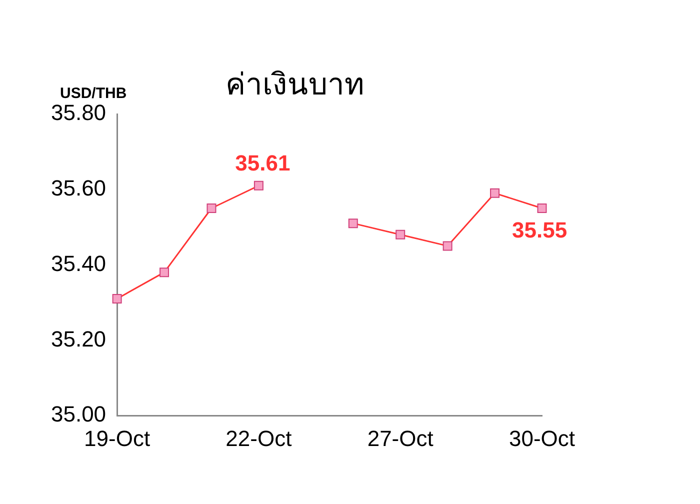  What do you see at coordinates (262, 163) in the screenshot?
I see `data-label: 35.61` at bounding box center [262, 163].